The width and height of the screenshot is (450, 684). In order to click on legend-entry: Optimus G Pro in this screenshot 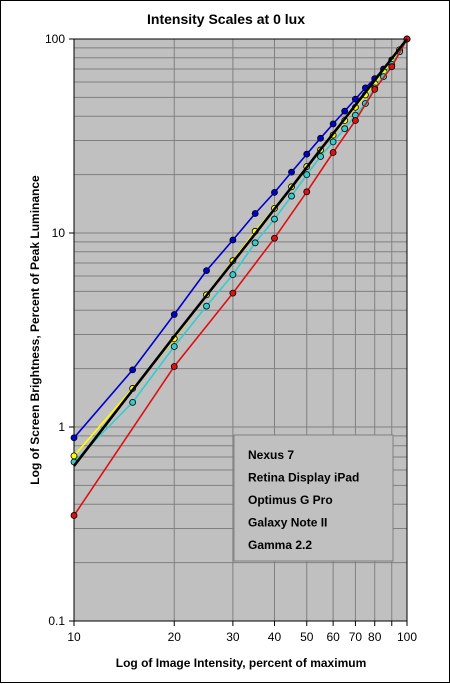, I will do `click(290, 500)`.